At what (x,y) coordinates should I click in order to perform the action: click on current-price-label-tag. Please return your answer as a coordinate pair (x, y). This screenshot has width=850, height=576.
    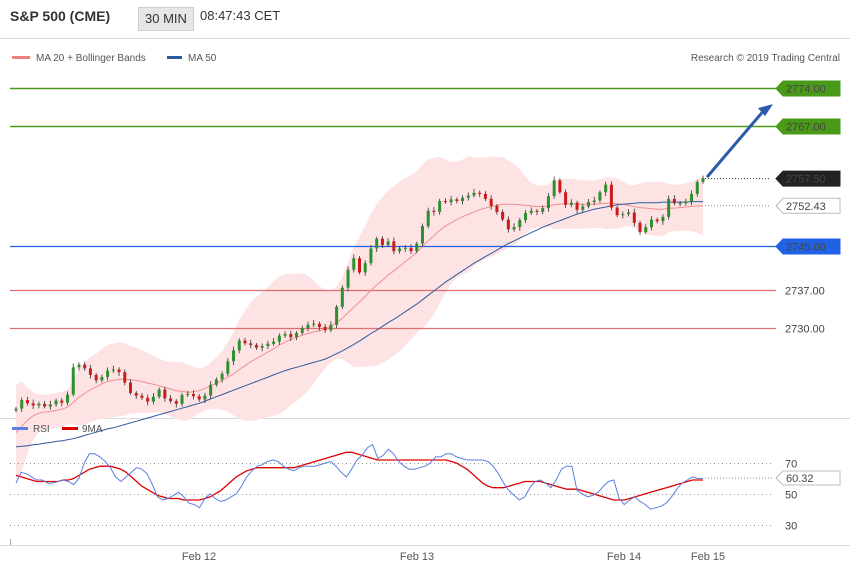
    Looking at the image, I should click on (808, 178).